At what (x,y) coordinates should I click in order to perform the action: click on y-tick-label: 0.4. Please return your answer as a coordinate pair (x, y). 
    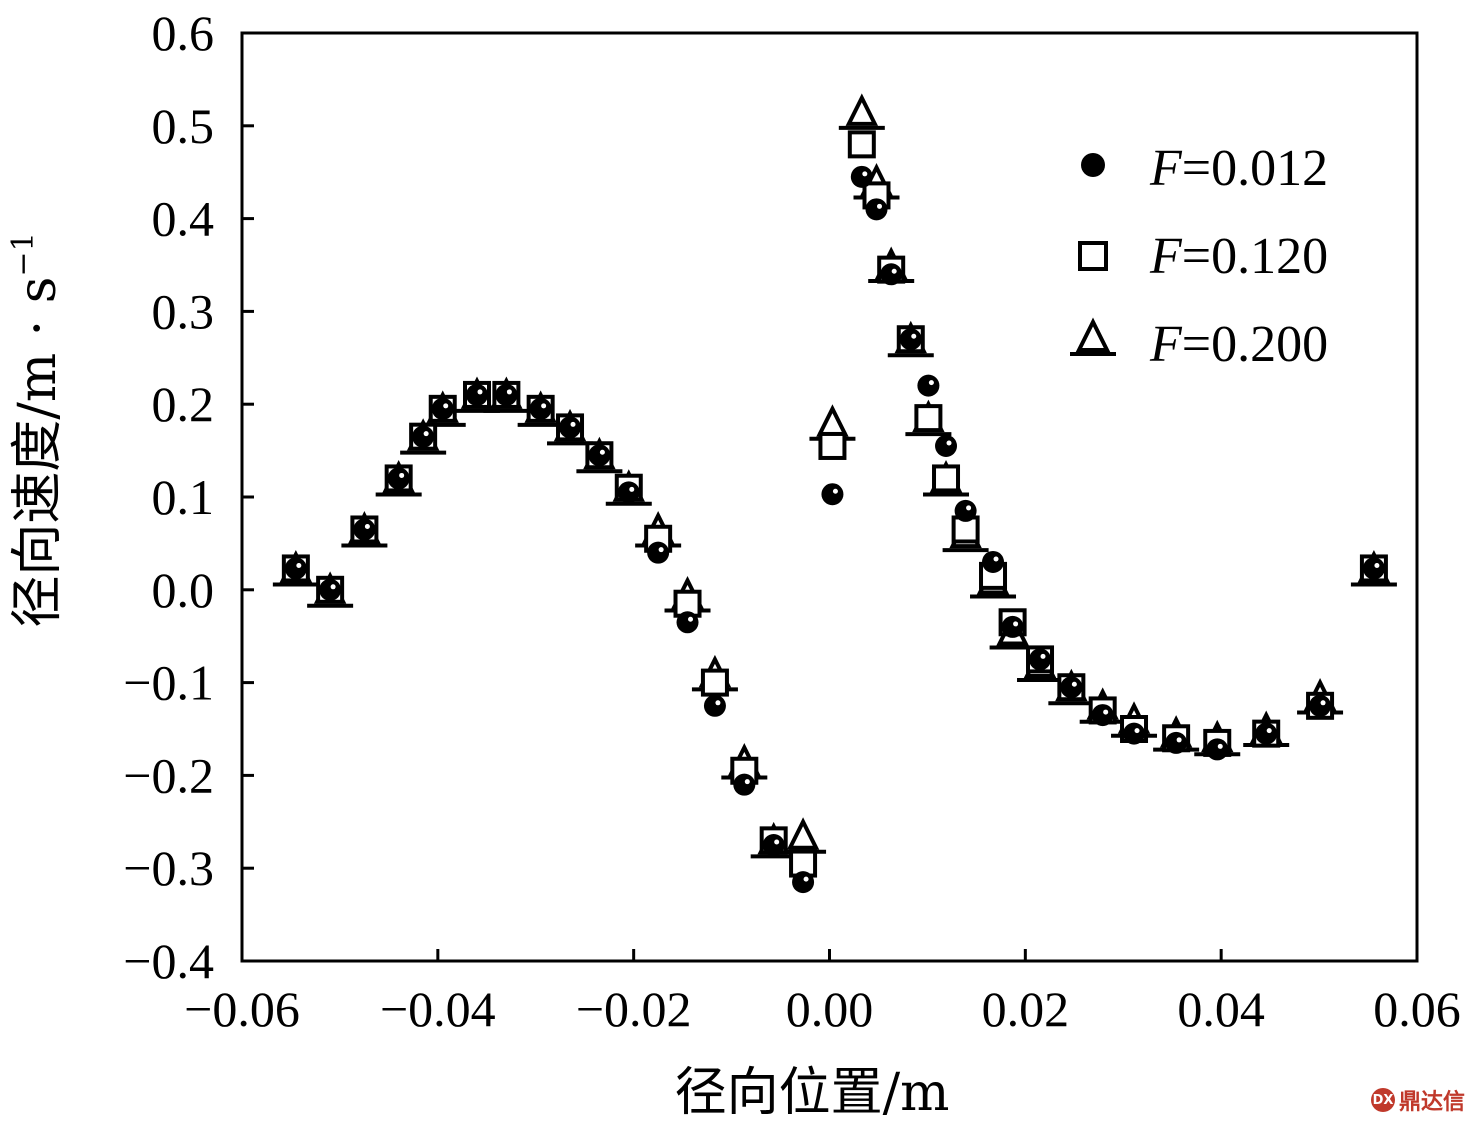
    Looking at the image, I should click on (183, 219).